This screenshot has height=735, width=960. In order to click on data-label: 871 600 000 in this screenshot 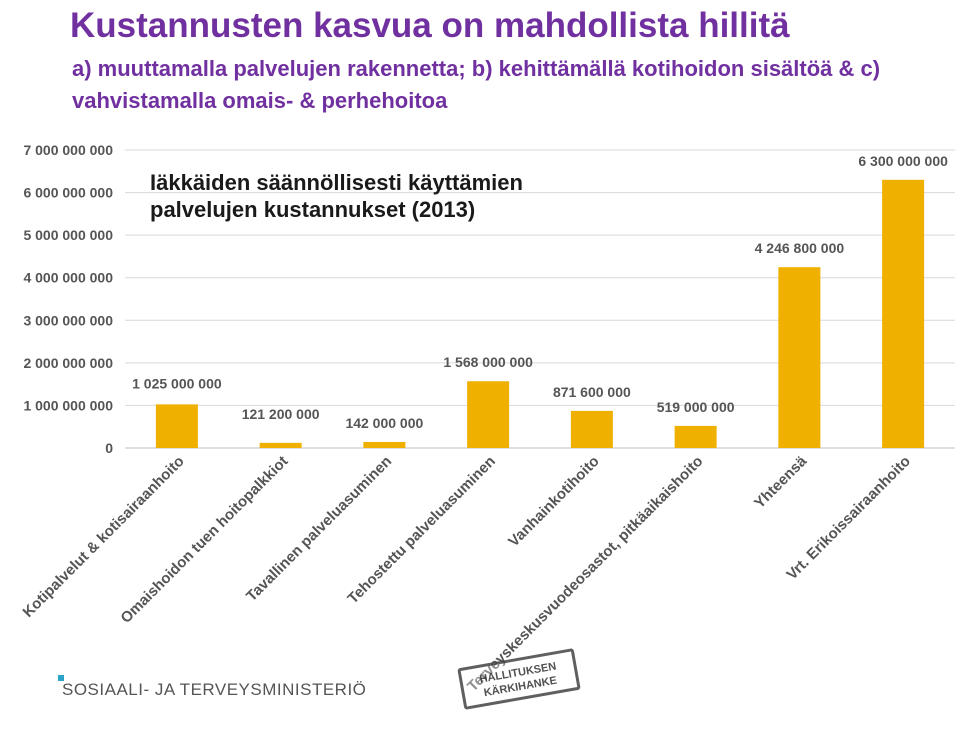, I will do `click(592, 392)`.